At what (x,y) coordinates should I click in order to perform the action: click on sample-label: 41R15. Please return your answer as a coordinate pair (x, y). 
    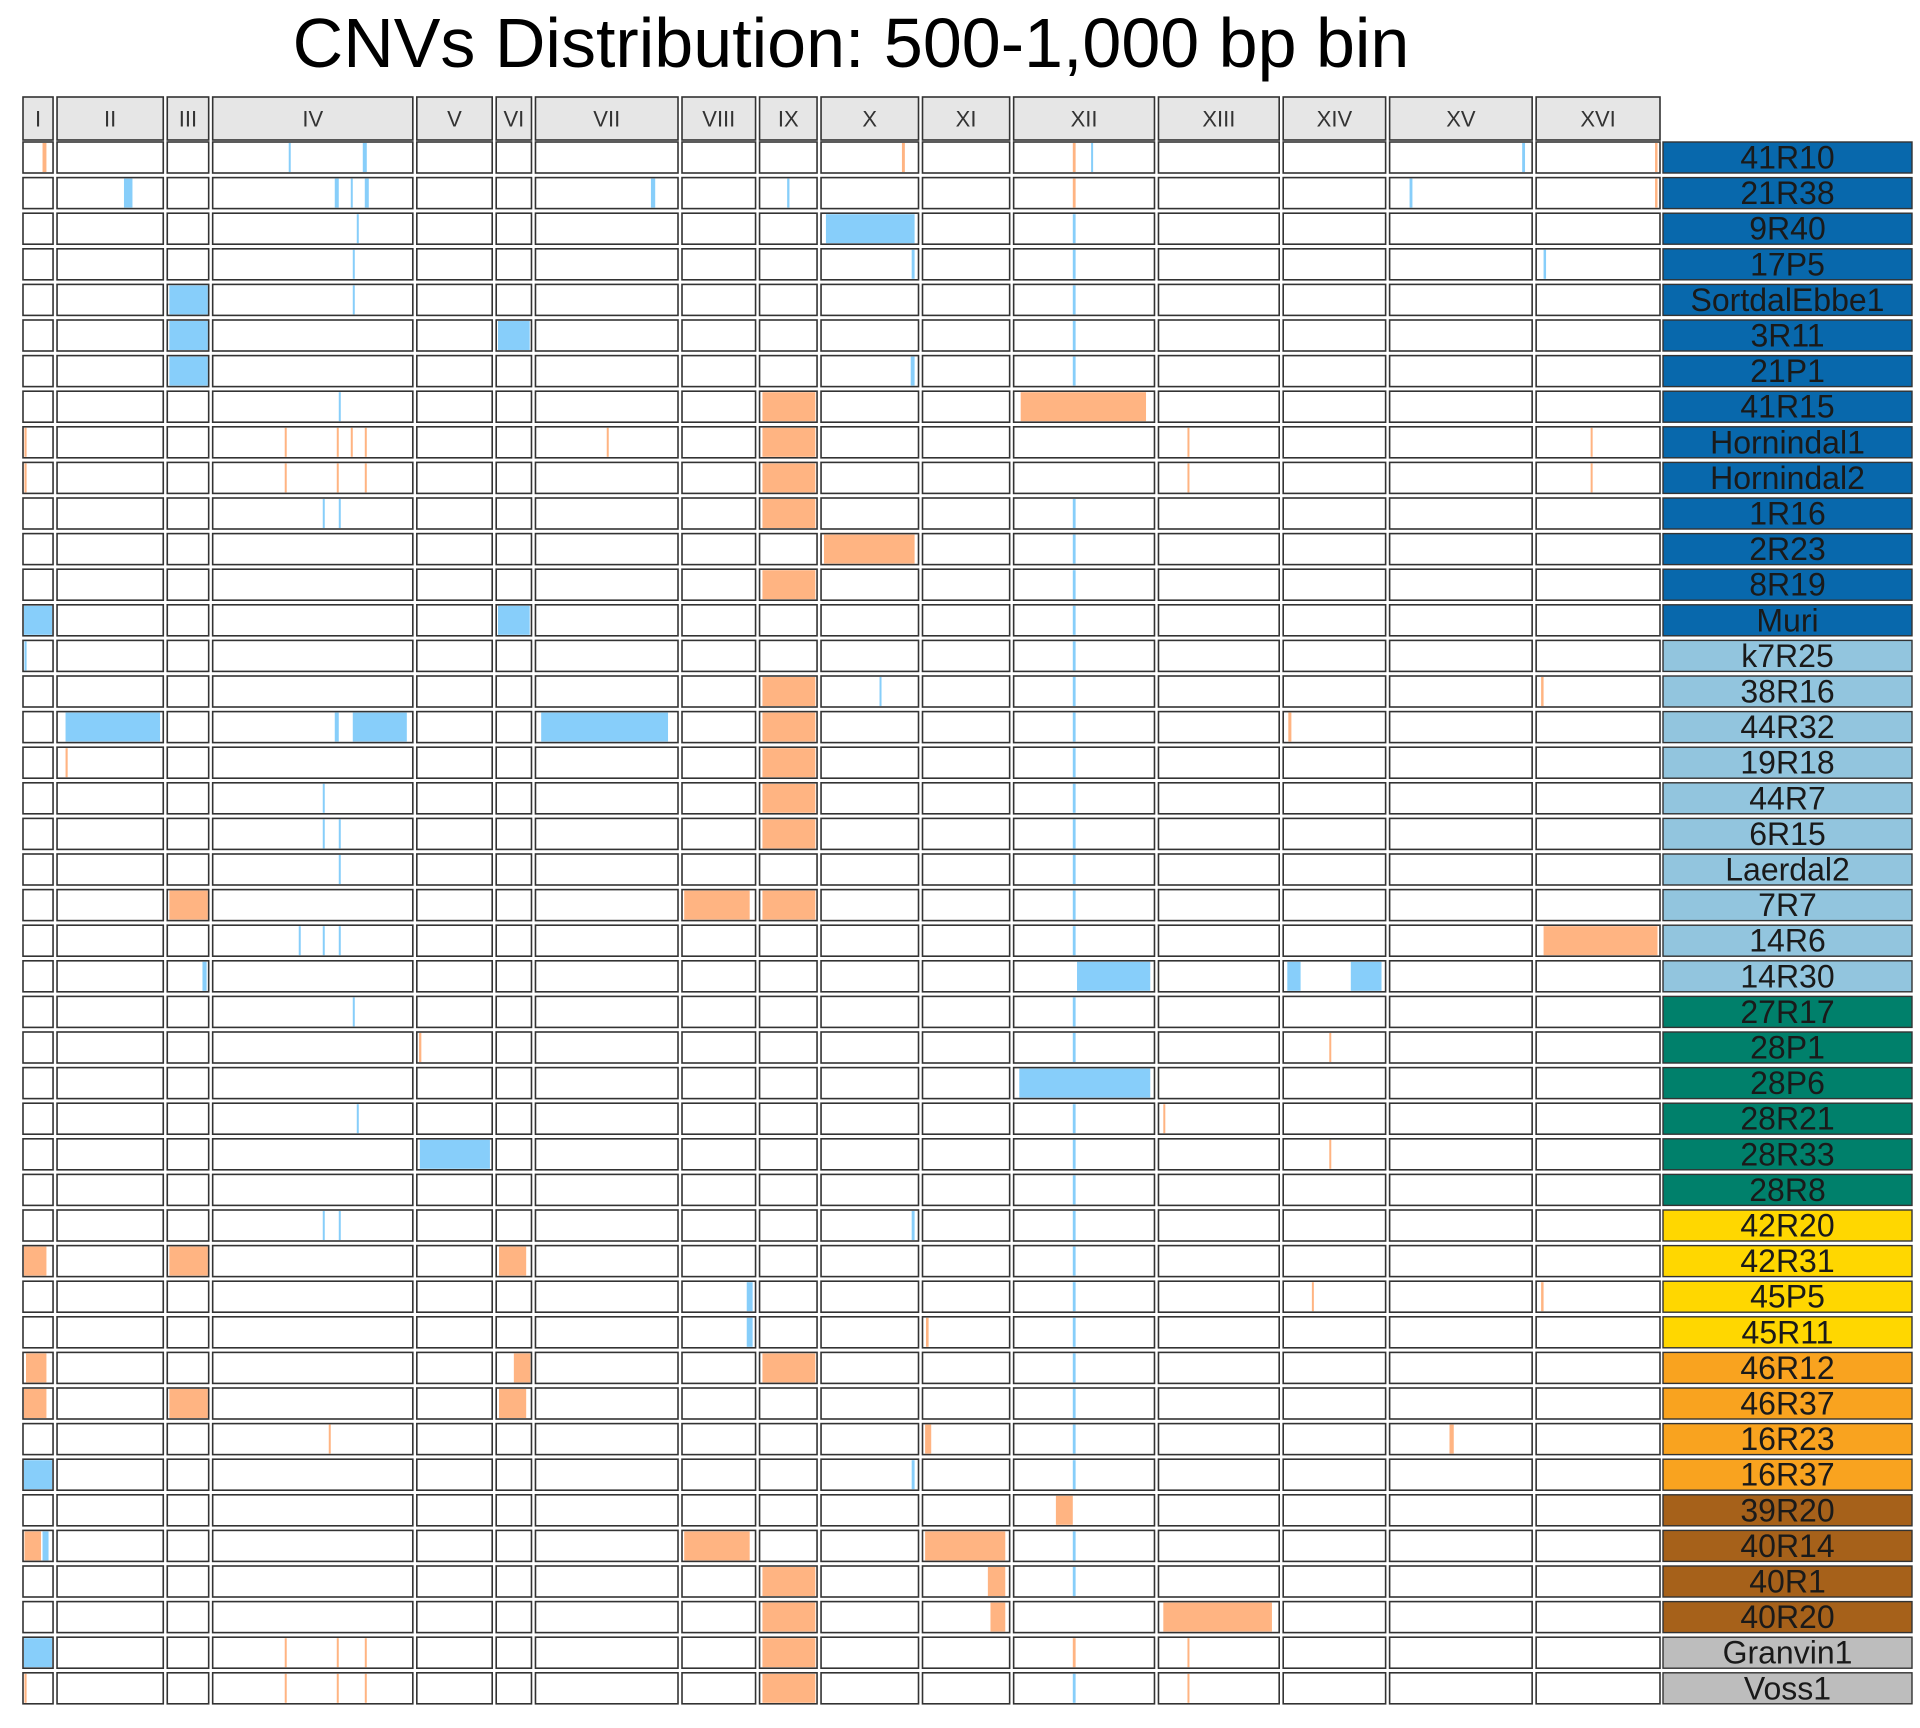
    Looking at the image, I should click on (1787, 407).